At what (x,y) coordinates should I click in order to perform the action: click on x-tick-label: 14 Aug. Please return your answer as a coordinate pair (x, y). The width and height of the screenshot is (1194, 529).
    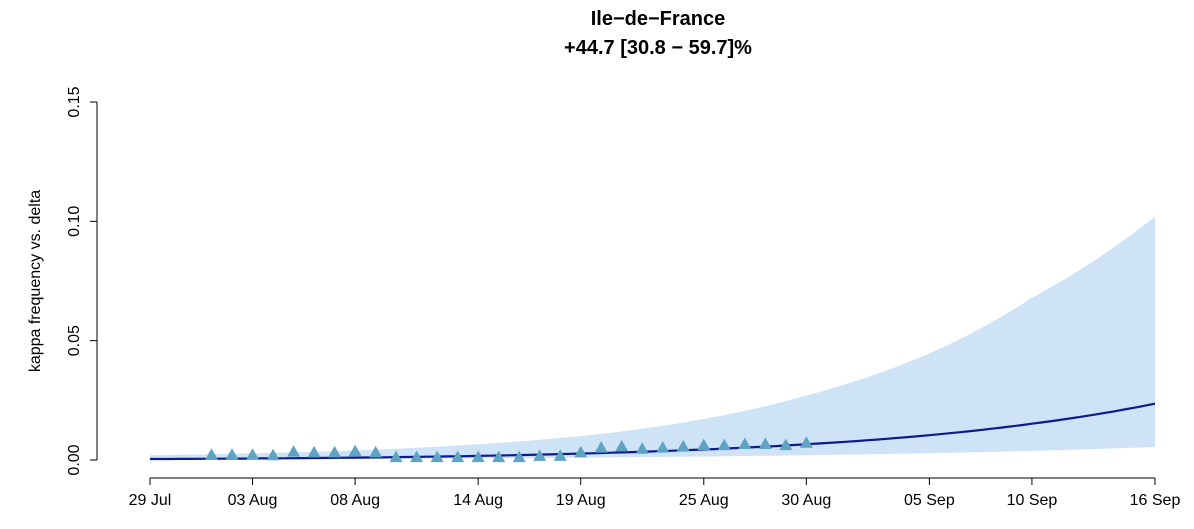
    Looking at the image, I should click on (478, 500).